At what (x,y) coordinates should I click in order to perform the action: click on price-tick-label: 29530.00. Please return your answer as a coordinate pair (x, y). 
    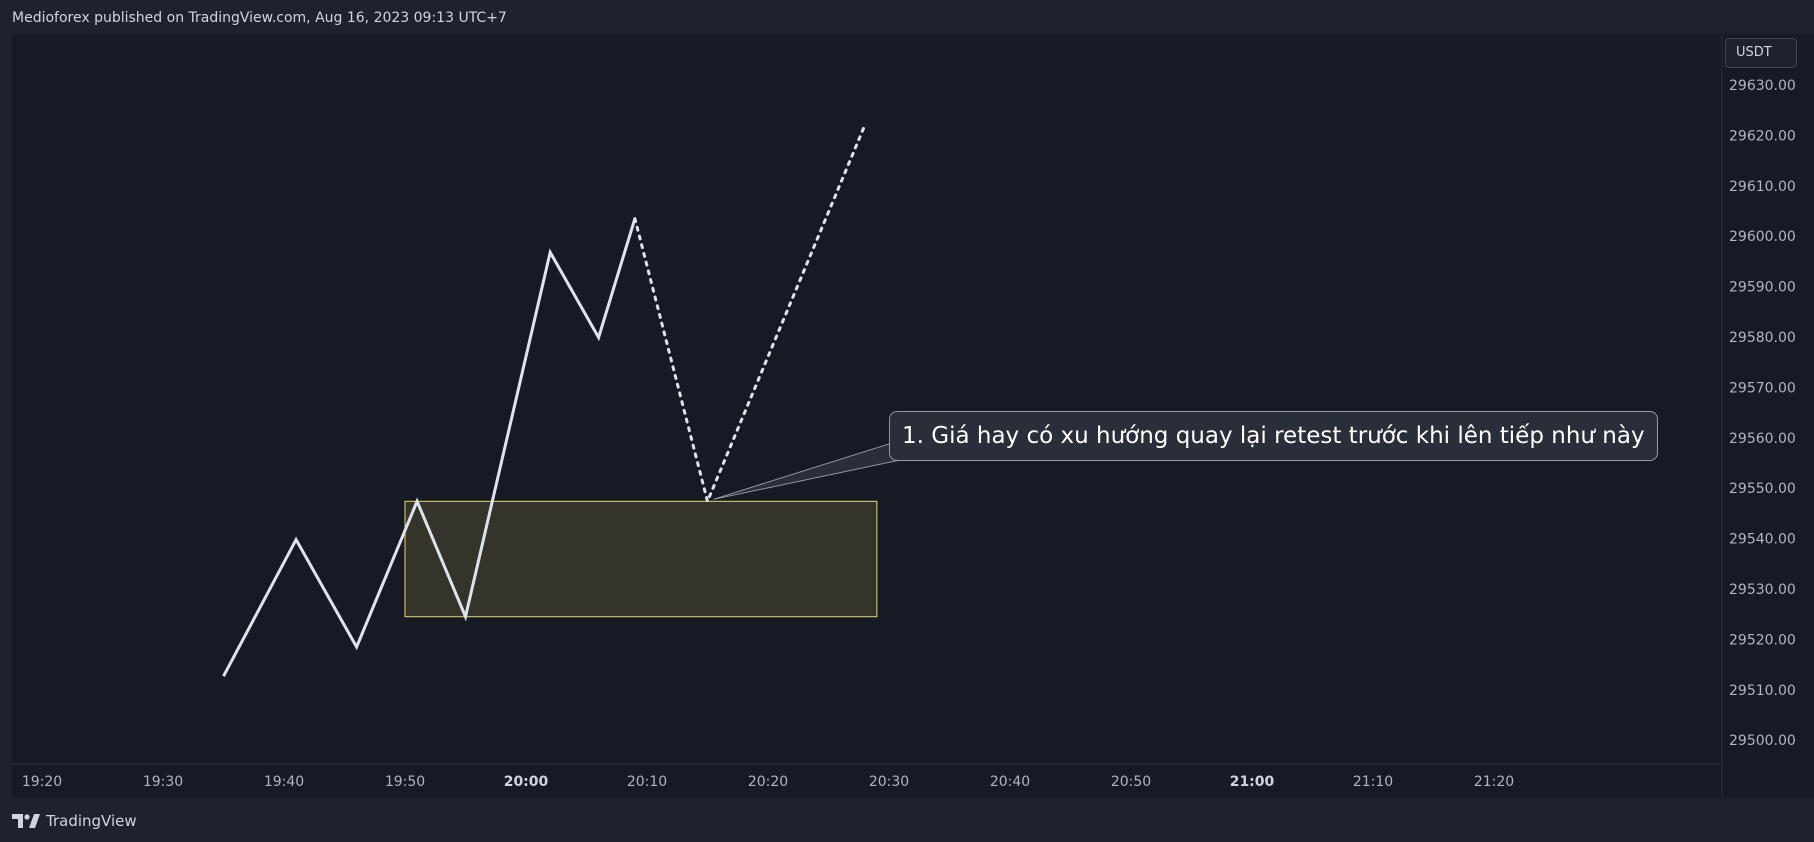
    Looking at the image, I should click on (1762, 590).